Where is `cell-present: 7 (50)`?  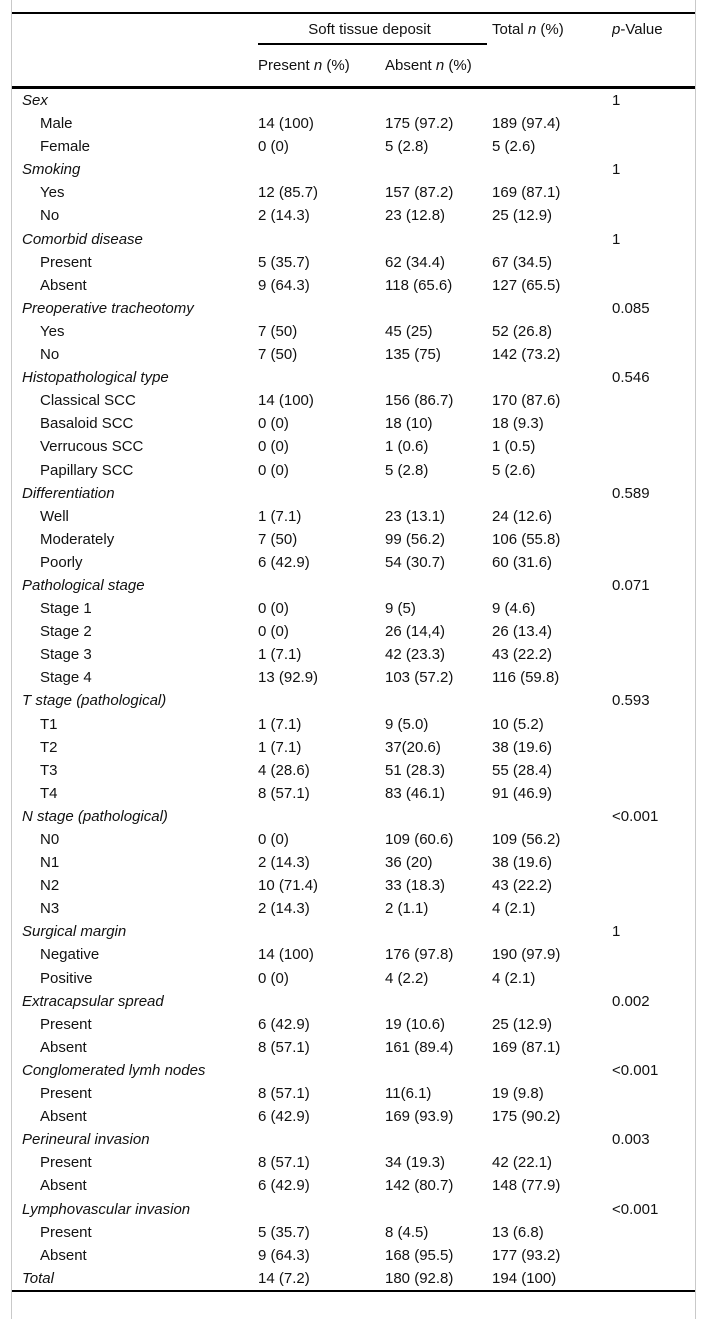 cell-present: 7 (50) is located at coordinates (278, 355).